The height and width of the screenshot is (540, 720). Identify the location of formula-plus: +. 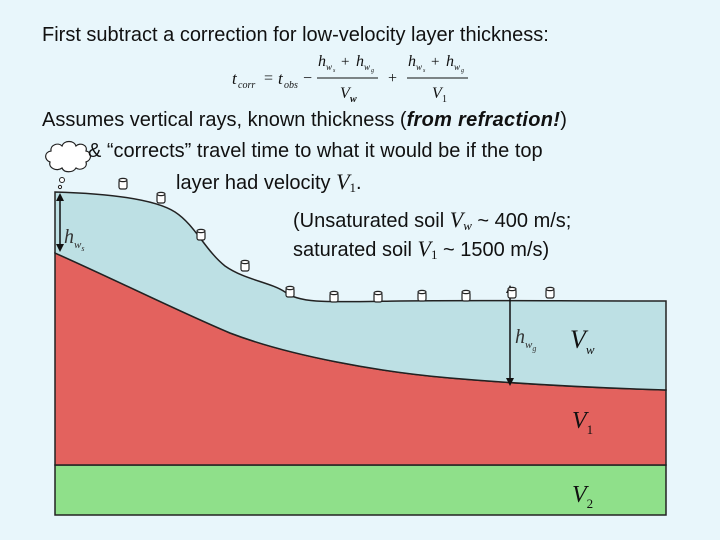
(392, 78).